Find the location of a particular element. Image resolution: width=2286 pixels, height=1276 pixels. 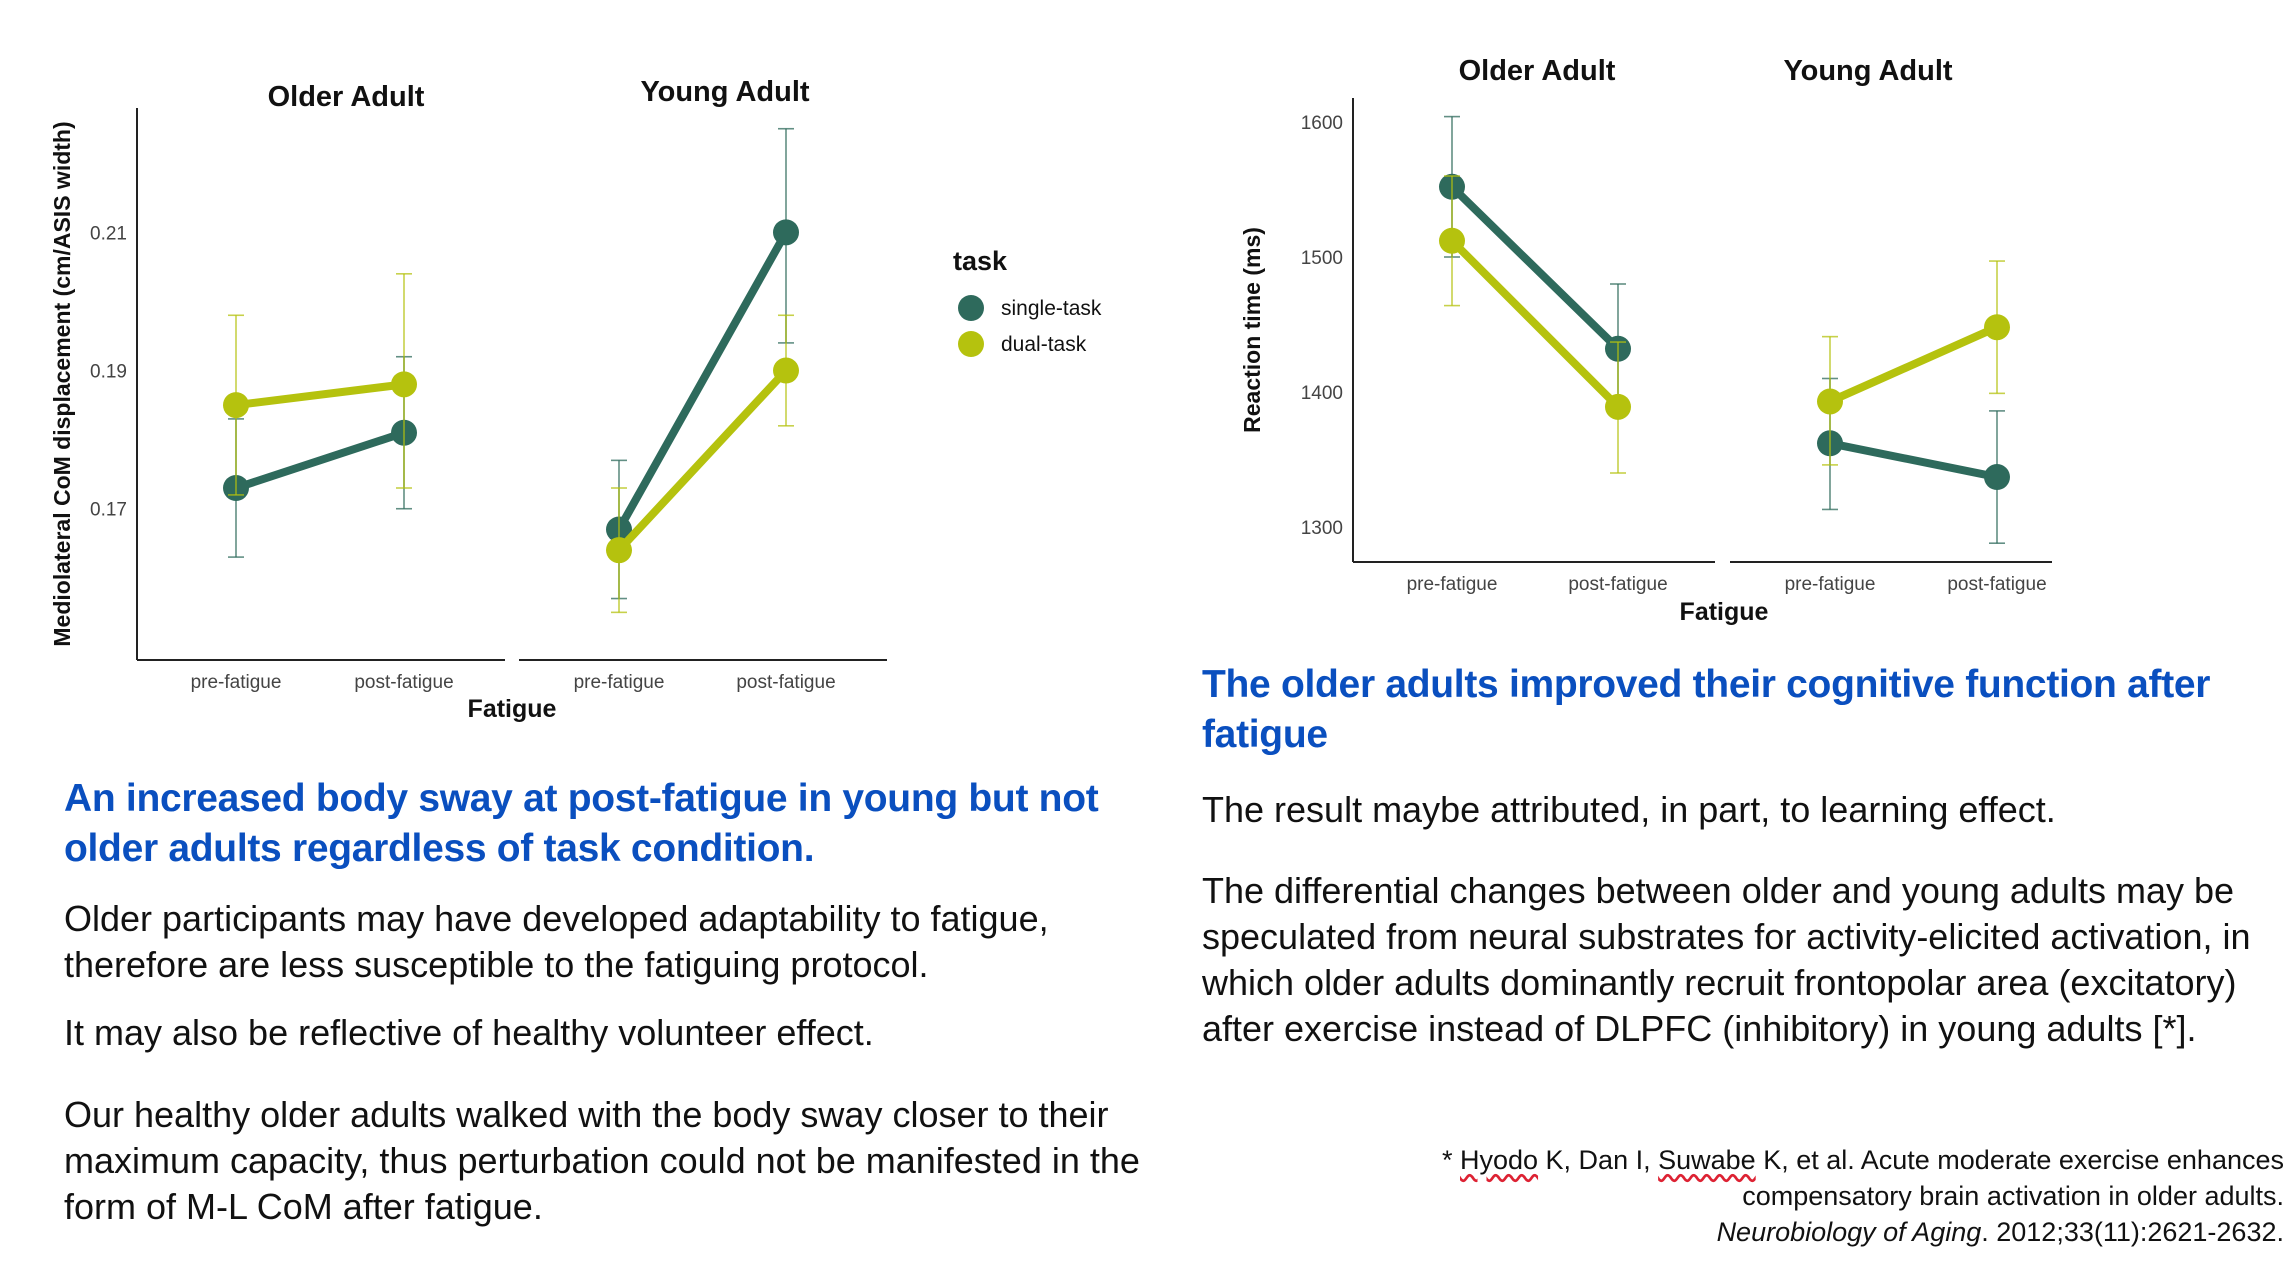

y-tick-label: 1500 is located at coordinates (1322, 258).